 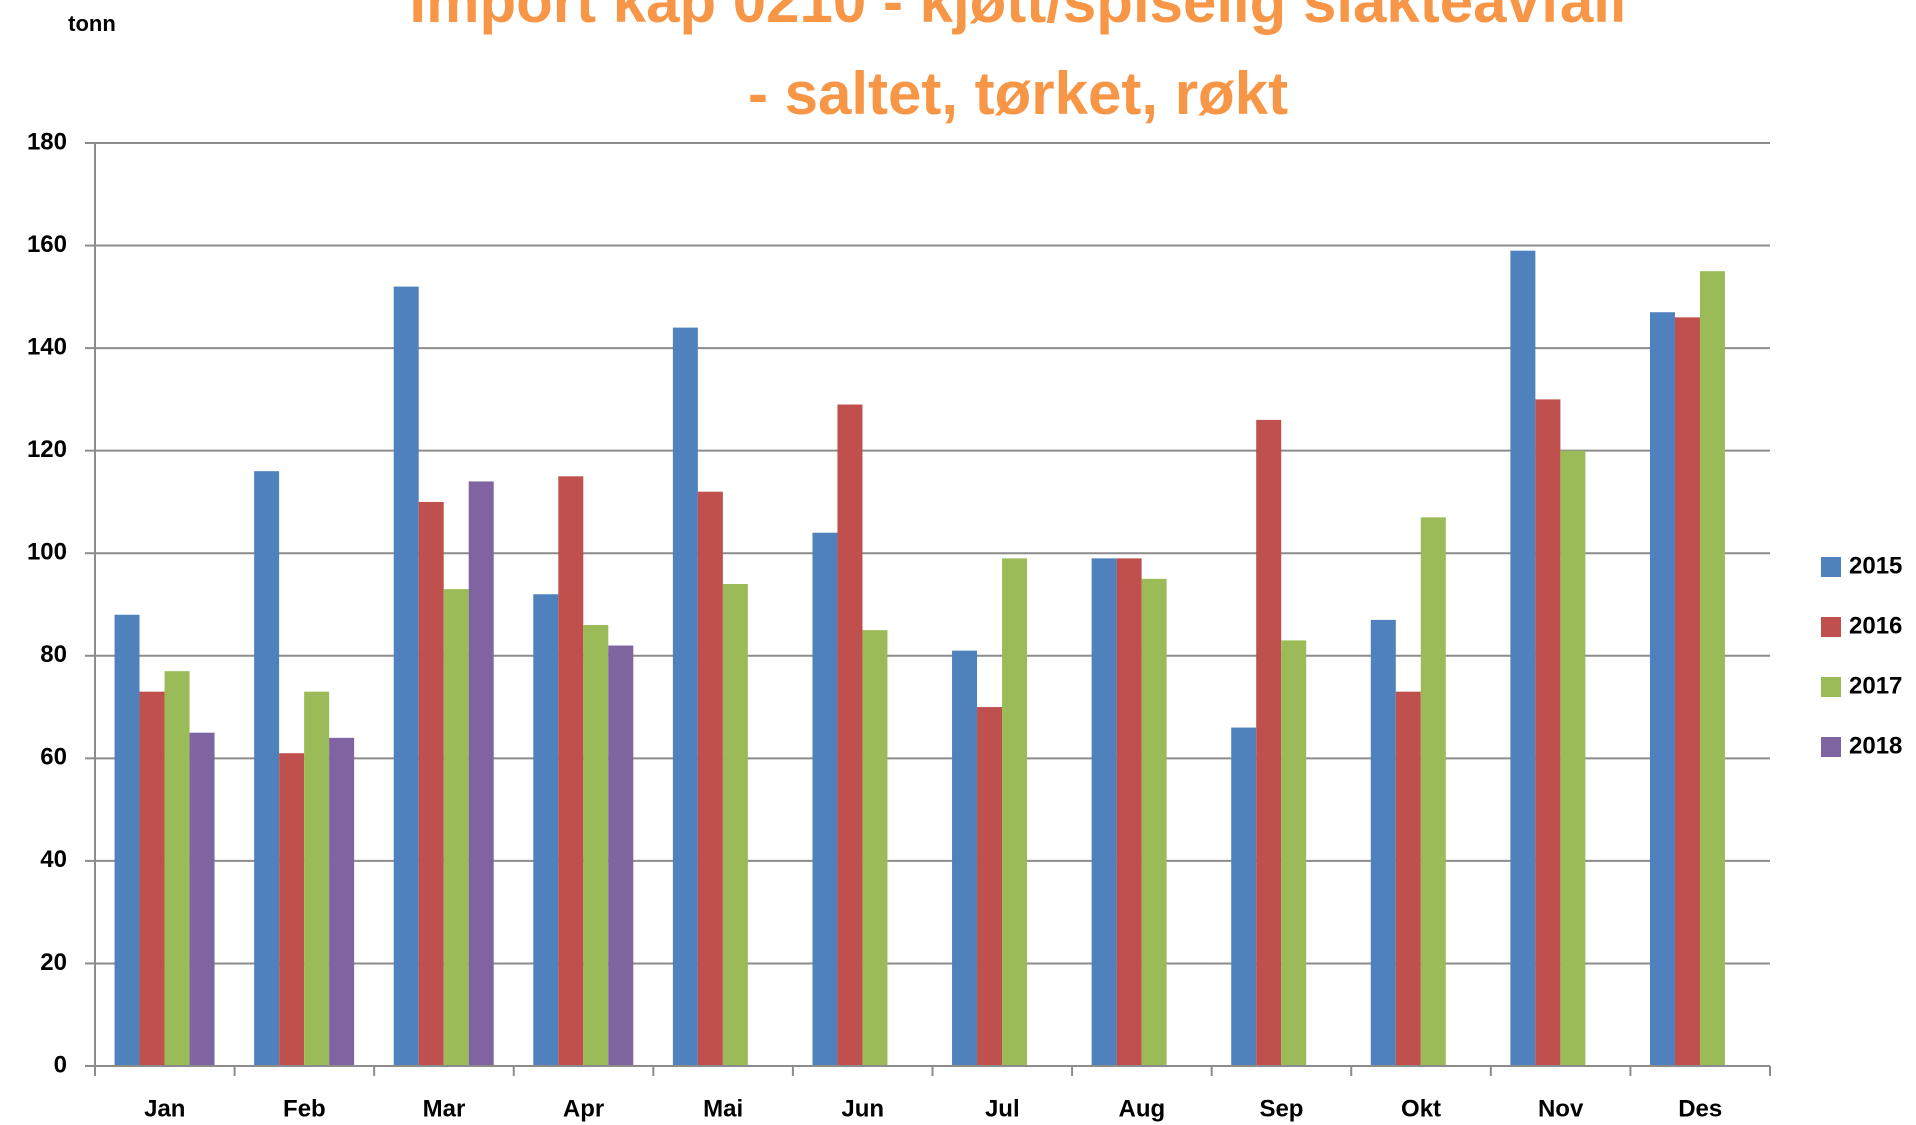 I want to click on y-tick-label: 20, so click(x=53, y=962).